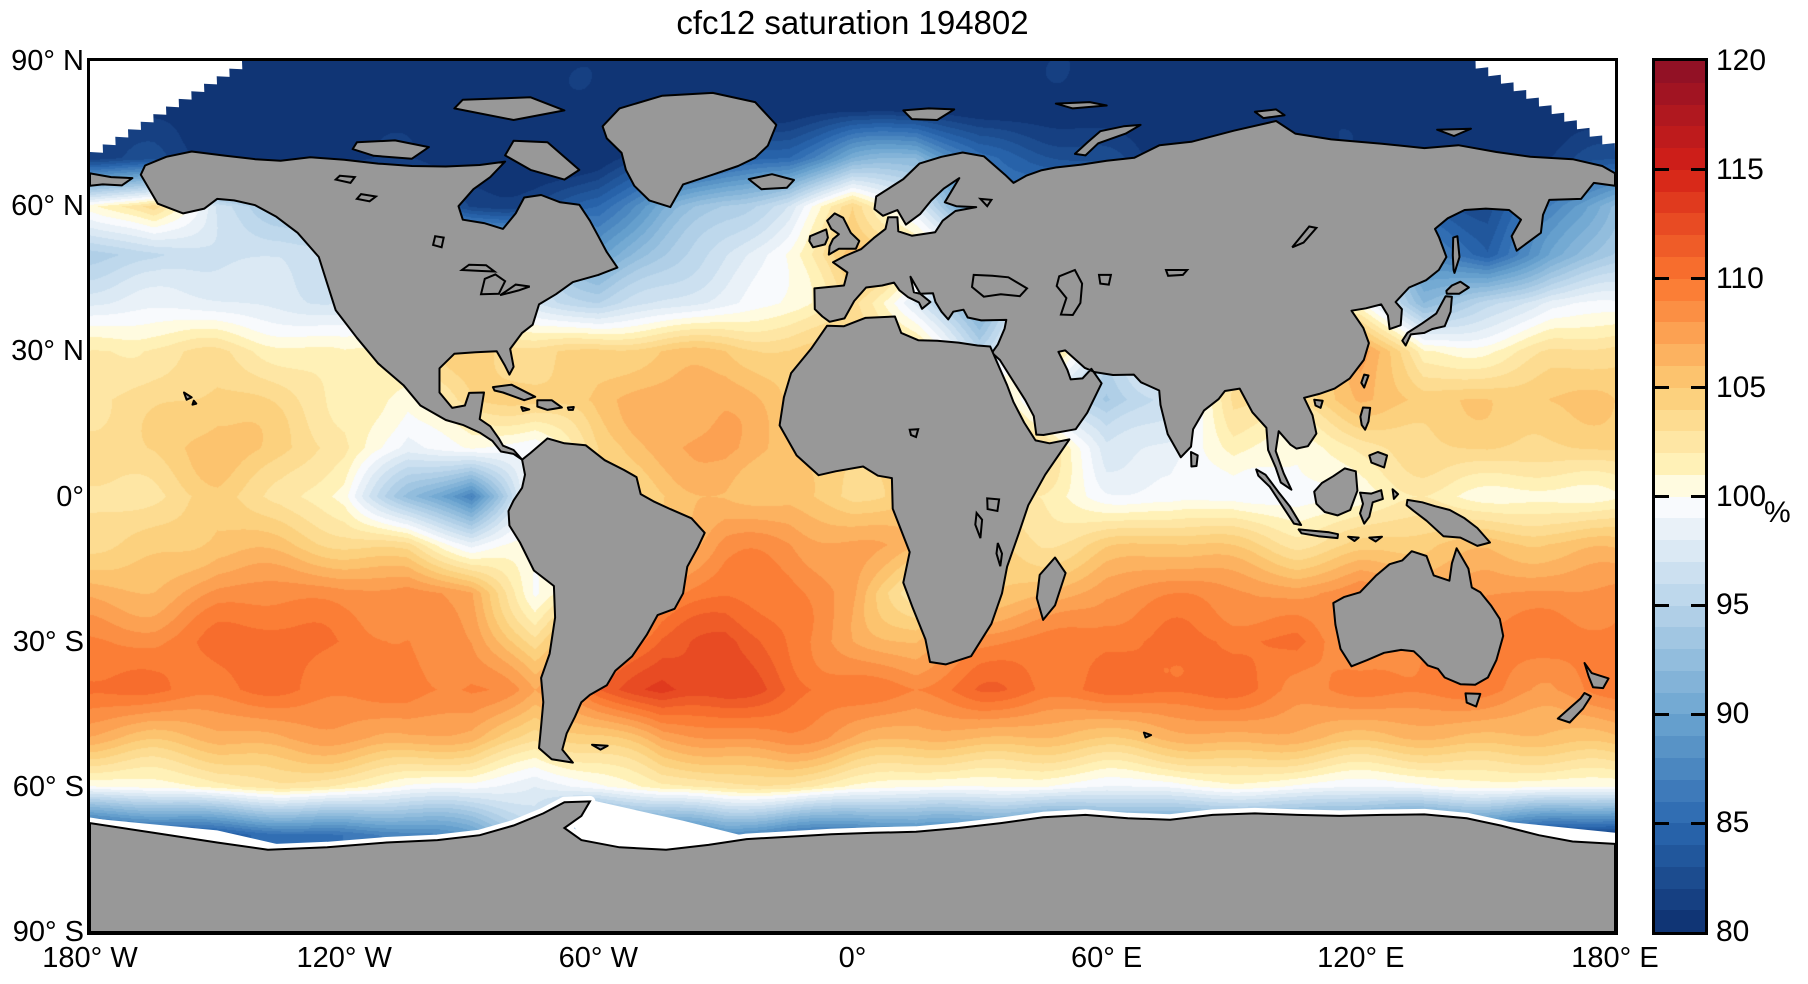 Image resolution: width=1808 pixels, height=984 pixels. I want to click on colorbar-tick-label: 90, so click(1733, 714).